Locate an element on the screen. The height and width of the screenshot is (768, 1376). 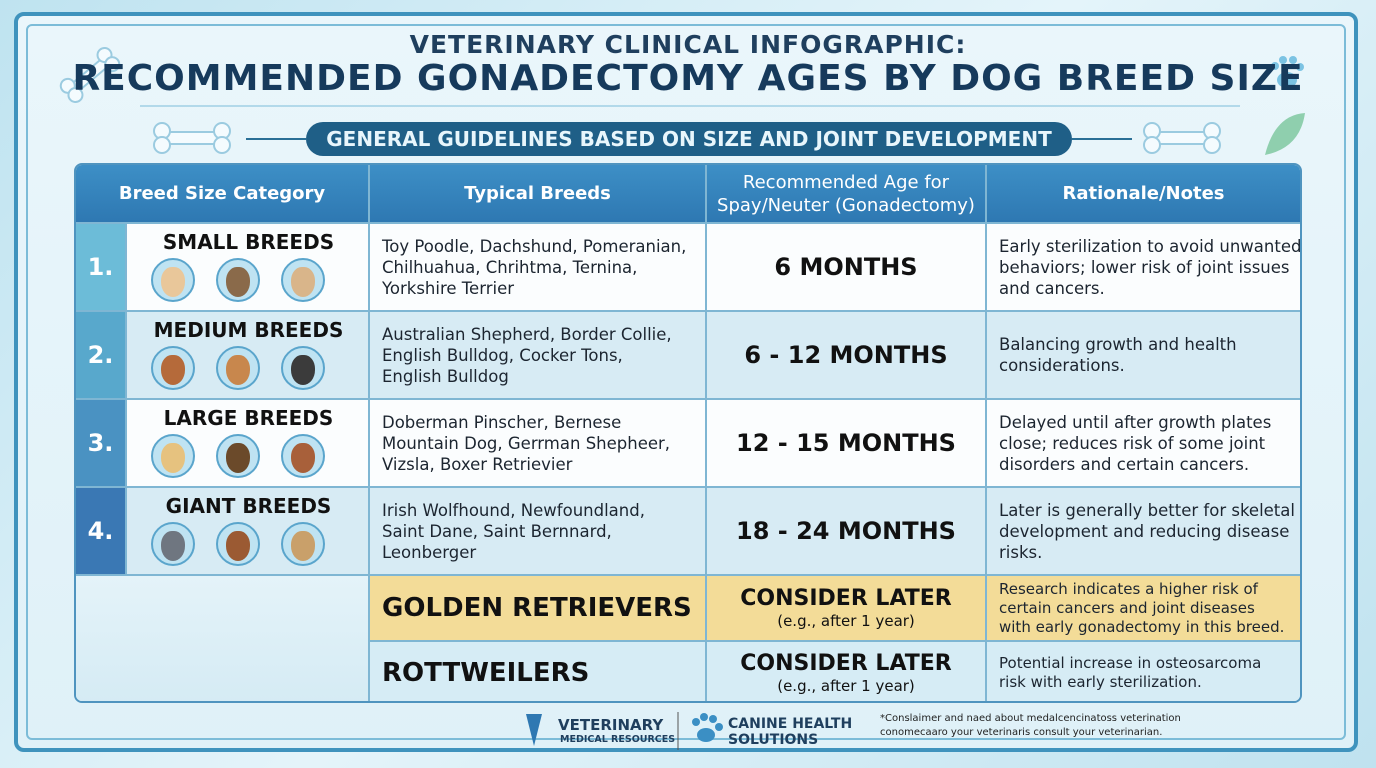
category-cell: LARGE BREEDS is located at coordinates (248, 444).